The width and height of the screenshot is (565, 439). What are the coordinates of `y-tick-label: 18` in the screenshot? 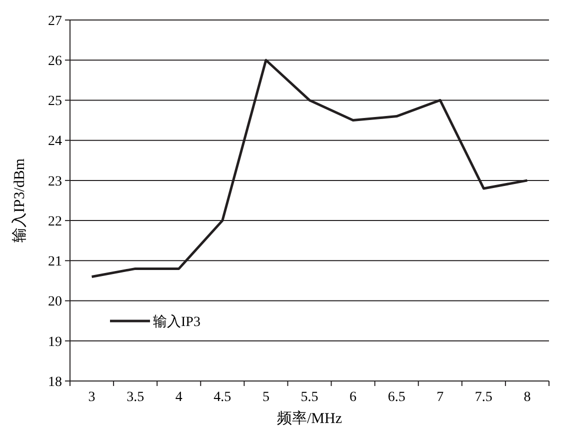 It's located at (55, 382).